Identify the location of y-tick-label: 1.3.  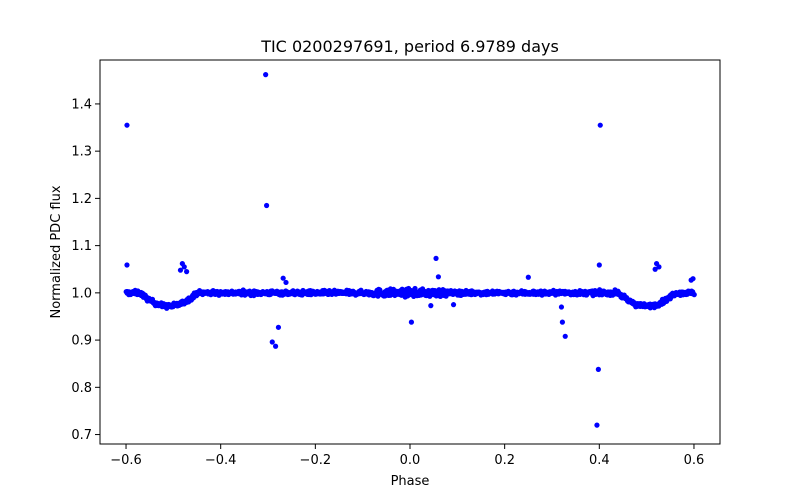
(81, 152).